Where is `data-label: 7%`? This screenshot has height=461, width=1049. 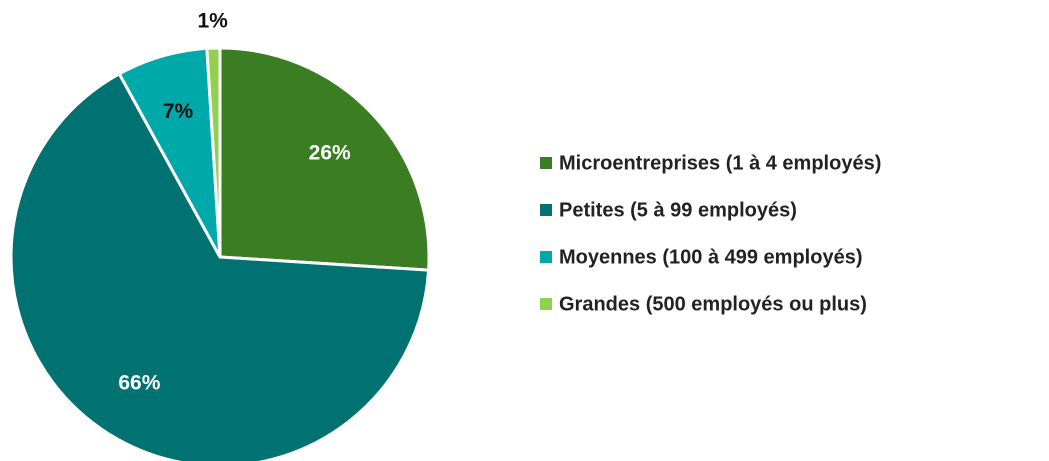 data-label: 7% is located at coordinates (178, 111).